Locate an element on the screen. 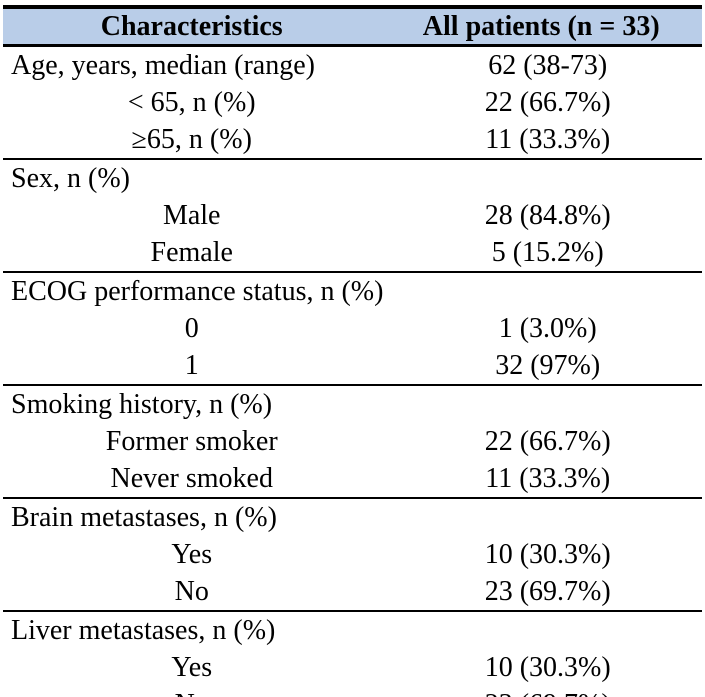 This screenshot has width=705, height=697. row-sex-male: Male 28 (84.8%) is located at coordinates (352, 215).